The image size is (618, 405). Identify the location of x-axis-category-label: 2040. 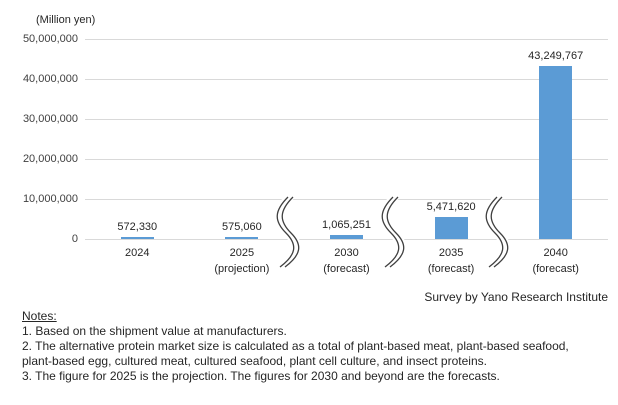
(555, 253).